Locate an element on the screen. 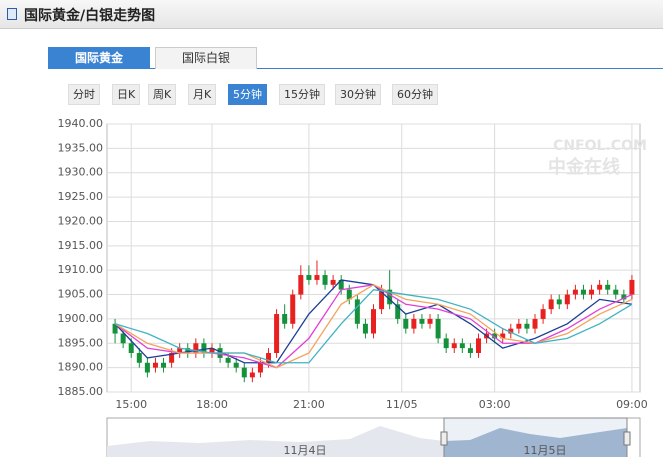 The width and height of the screenshot is (663, 457). y-tick-label: 1920.00 is located at coordinates (81, 220).